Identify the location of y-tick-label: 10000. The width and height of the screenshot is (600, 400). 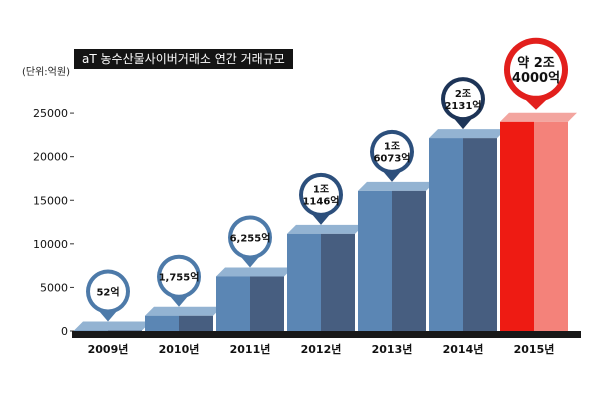
(50, 244).